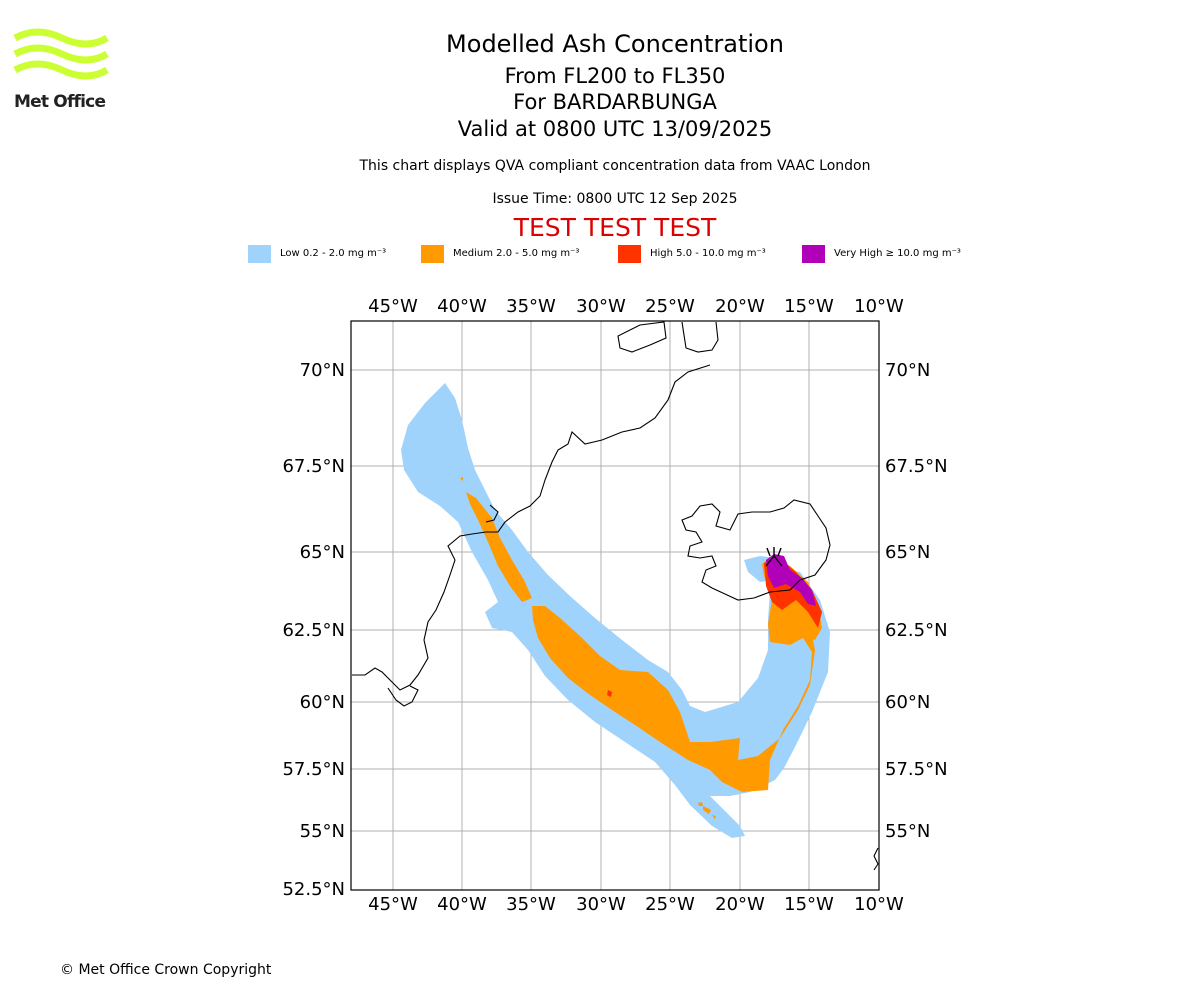  What do you see at coordinates (615, 129) in the screenshot?
I see `subtitle-valid-time: Valid at 0800 UTC 13/09/2025` at bounding box center [615, 129].